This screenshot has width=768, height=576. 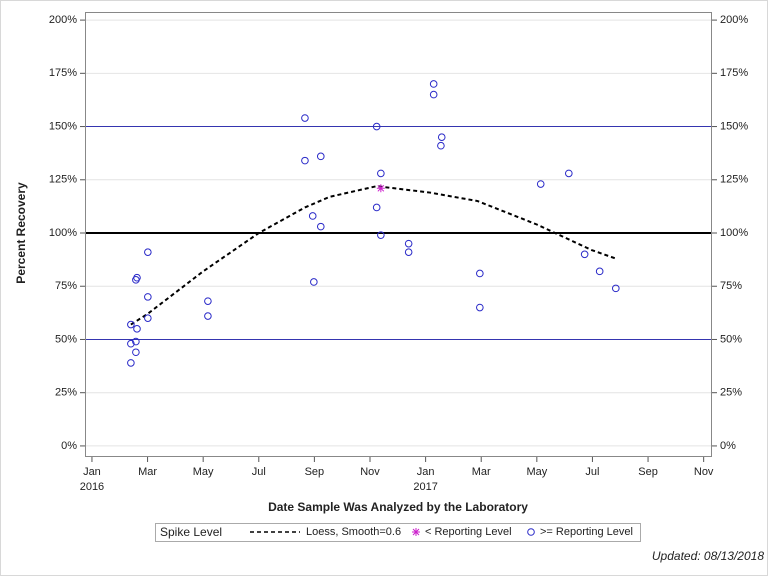 What do you see at coordinates (734, 180) in the screenshot?
I see `y2-tick-label: 125%` at bounding box center [734, 180].